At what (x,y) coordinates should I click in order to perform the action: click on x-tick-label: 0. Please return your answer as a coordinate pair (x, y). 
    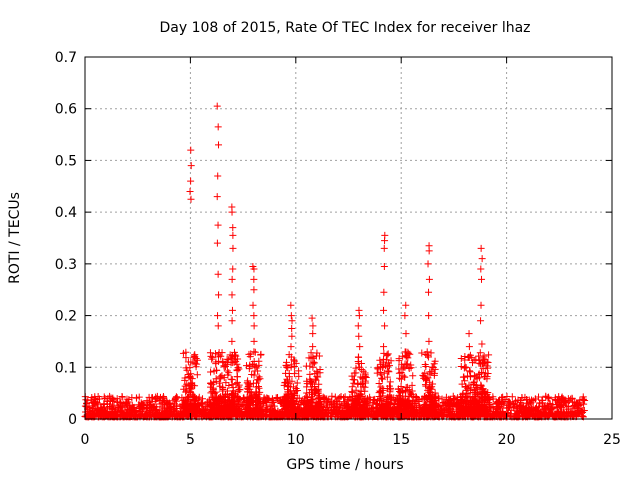
    Looking at the image, I should click on (85, 440).